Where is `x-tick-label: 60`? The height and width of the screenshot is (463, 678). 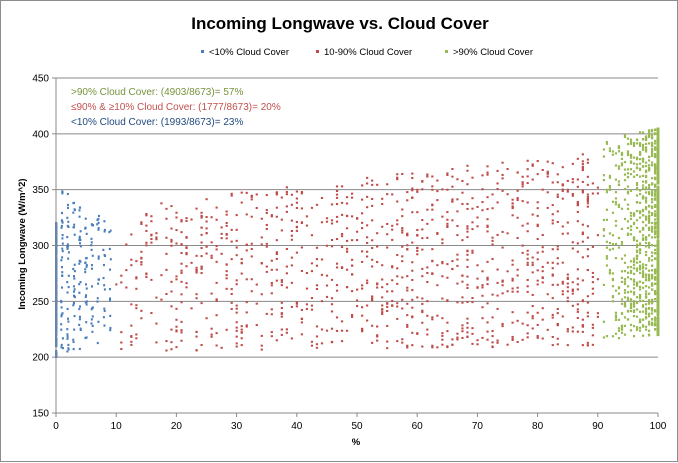 x-tick-label: 60 is located at coordinates (418, 426).